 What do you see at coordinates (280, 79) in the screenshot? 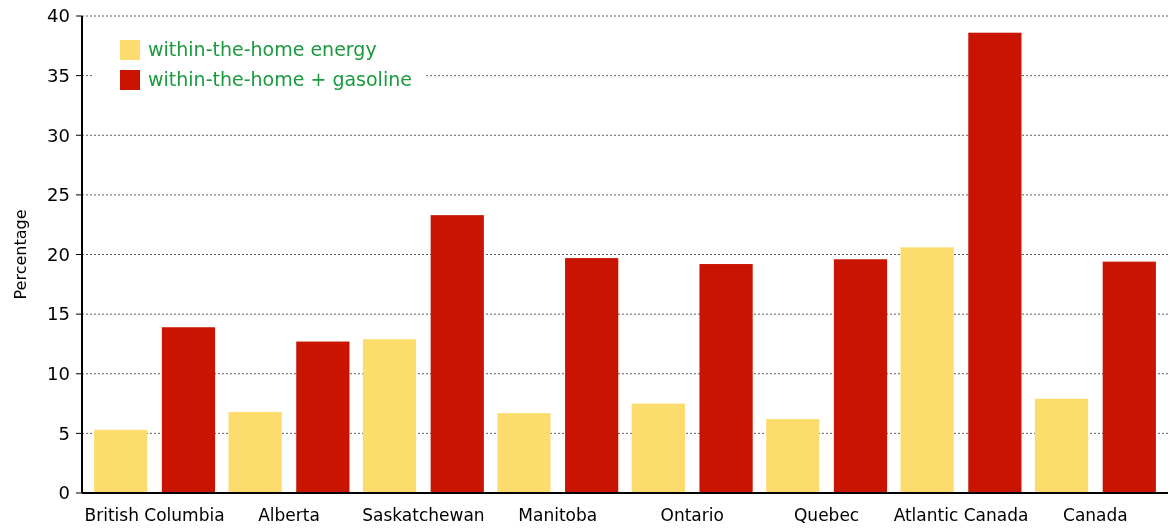
I see `legend-label: within-the-home + gasoline` at bounding box center [280, 79].